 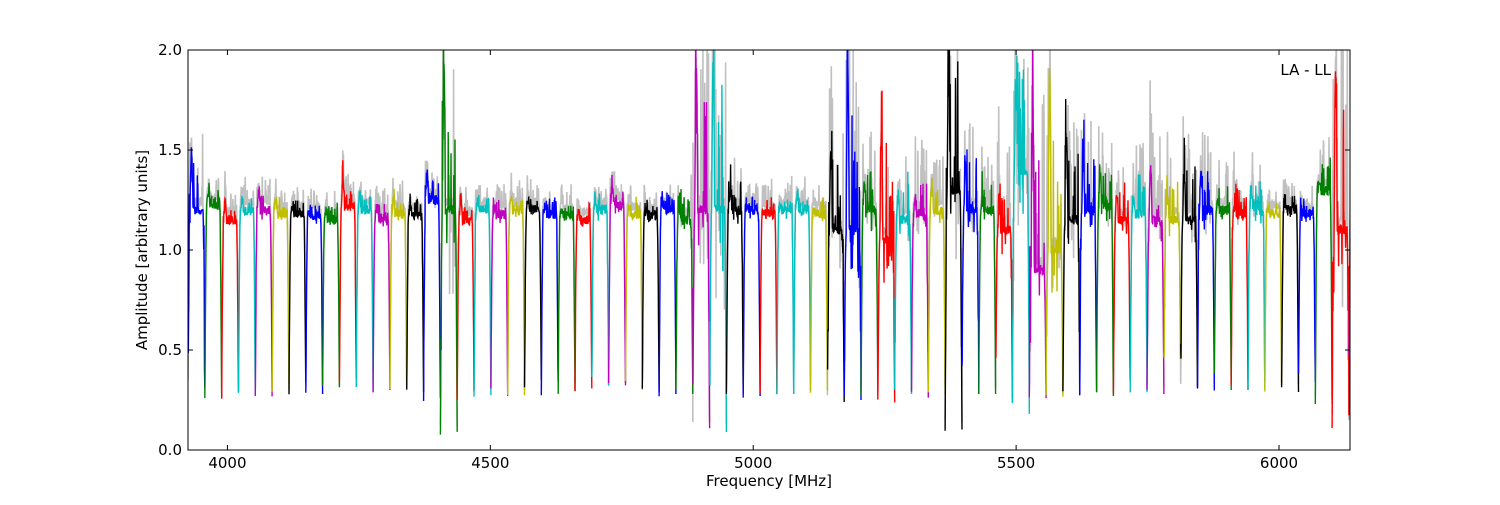 What do you see at coordinates (170, 150) in the screenshot?
I see `y-tick-label: 1.5` at bounding box center [170, 150].